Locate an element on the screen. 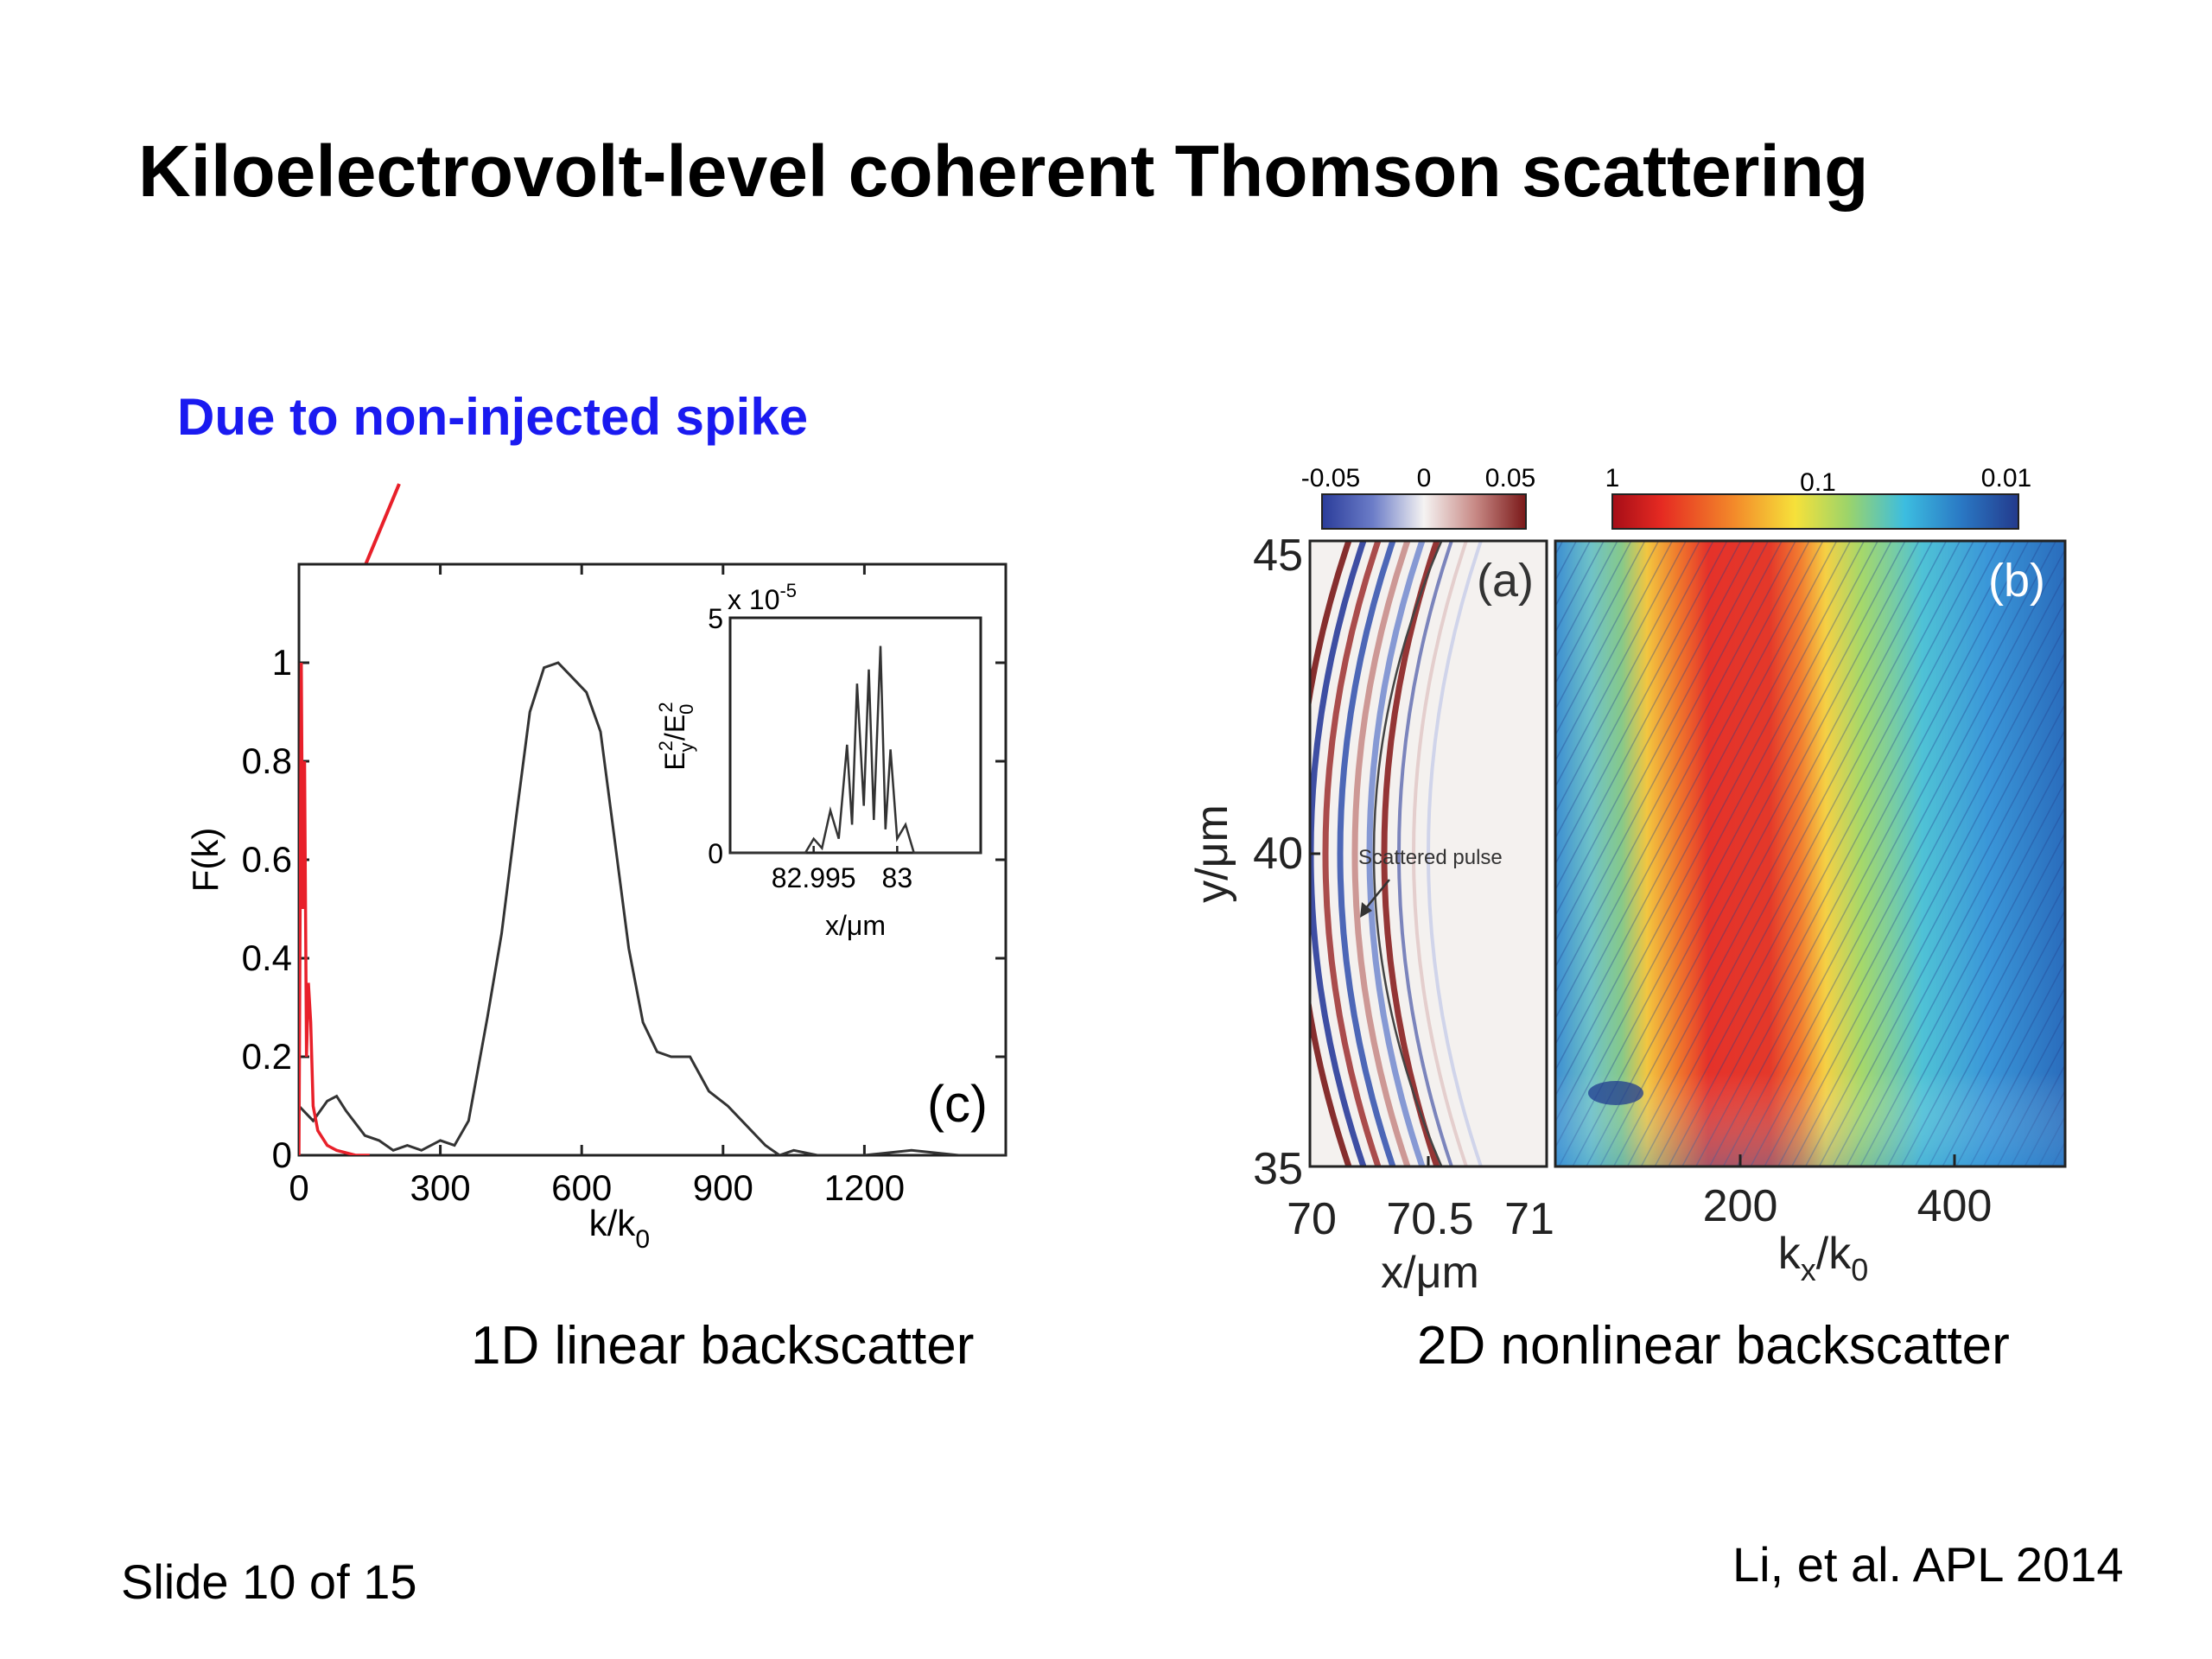  panel-b-blob is located at coordinates (1615, 1093).